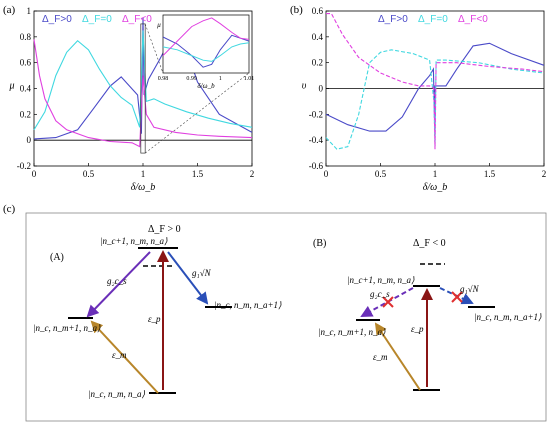 The width and height of the screenshot is (550, 427). I want to click on coupling-b-g1: g₁√N, so click(470, 289).